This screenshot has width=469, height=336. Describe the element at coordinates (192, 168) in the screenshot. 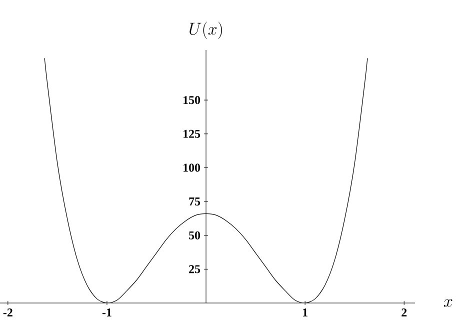

I see `y-tick-label: 100` at that location.